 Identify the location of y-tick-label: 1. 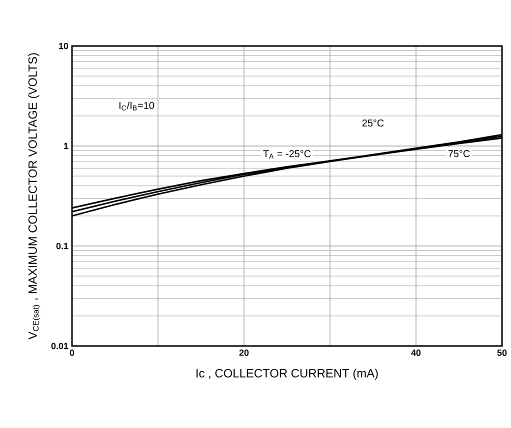
(66, 146).